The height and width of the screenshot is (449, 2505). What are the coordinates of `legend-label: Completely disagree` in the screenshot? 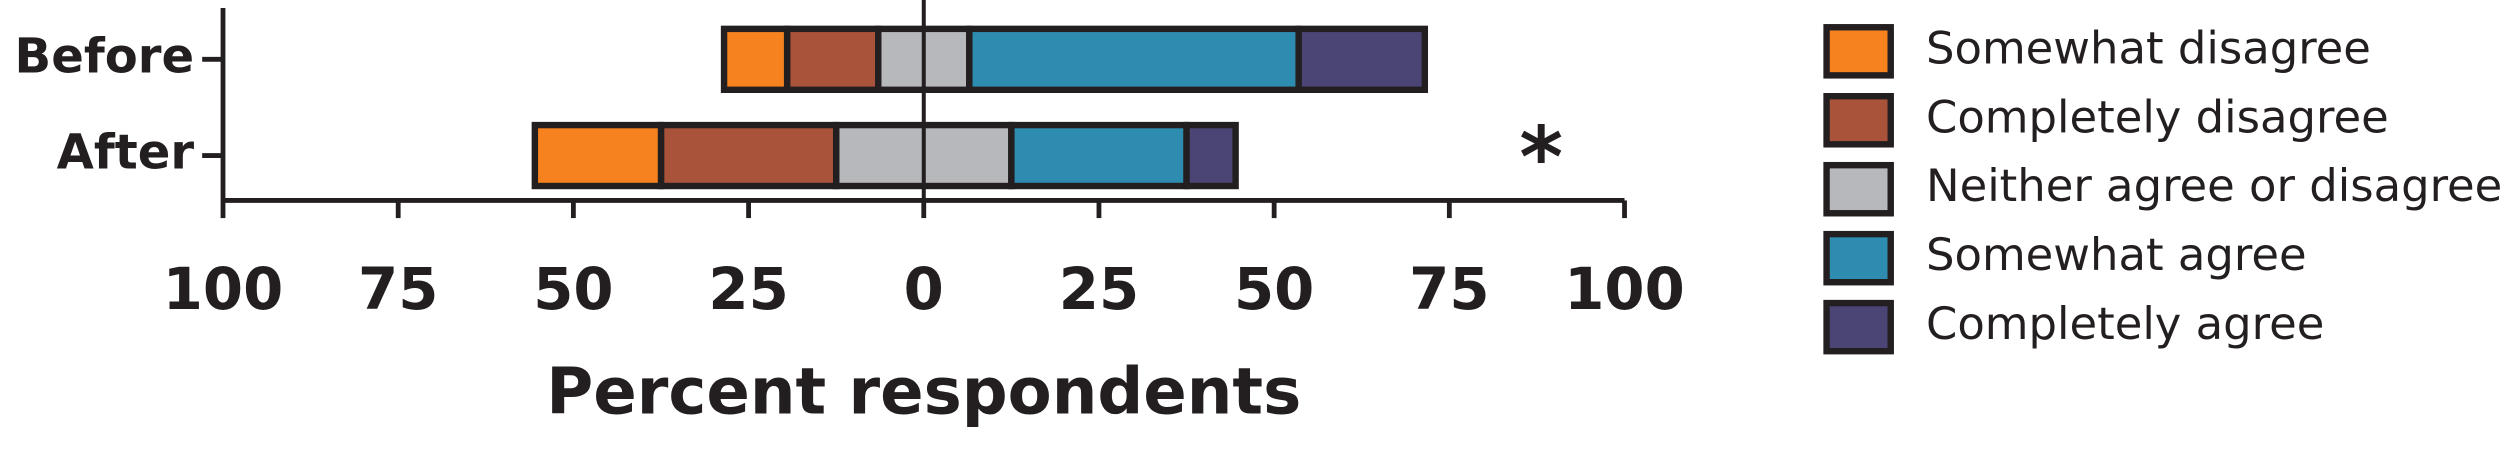 It's located at (2157, 116).